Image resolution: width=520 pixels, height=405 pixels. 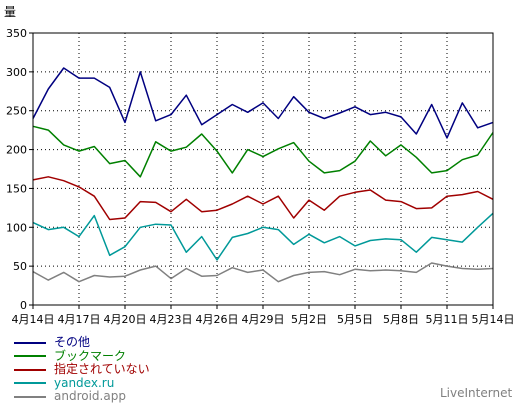 What do you see at coordinates (309, 319) in the screenshot?
I see `x-tick-label: 5月2日` at bounding box center [309, 319].